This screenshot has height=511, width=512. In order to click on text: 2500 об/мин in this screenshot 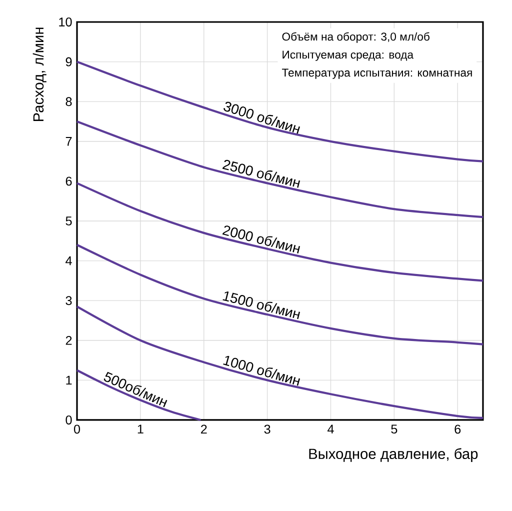, I will do `click(261, 174)`.